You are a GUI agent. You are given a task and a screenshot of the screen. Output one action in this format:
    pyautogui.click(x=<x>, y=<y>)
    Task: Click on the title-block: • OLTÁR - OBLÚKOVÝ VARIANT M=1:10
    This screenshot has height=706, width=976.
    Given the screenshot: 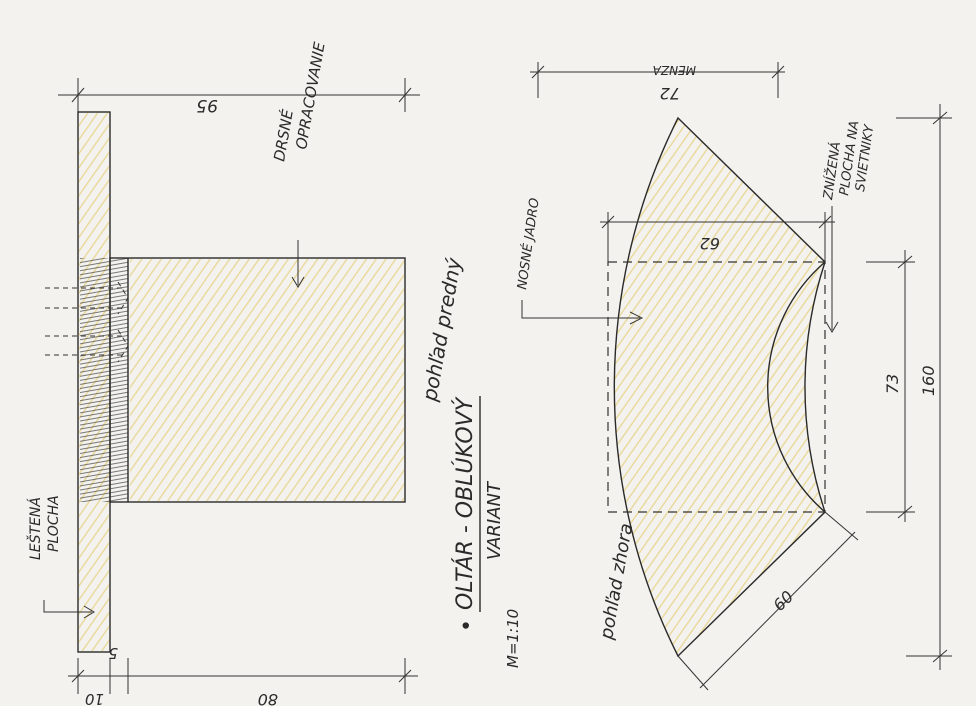 What is the action you would take?
    pyautogui.click(x=487, y=532)
    